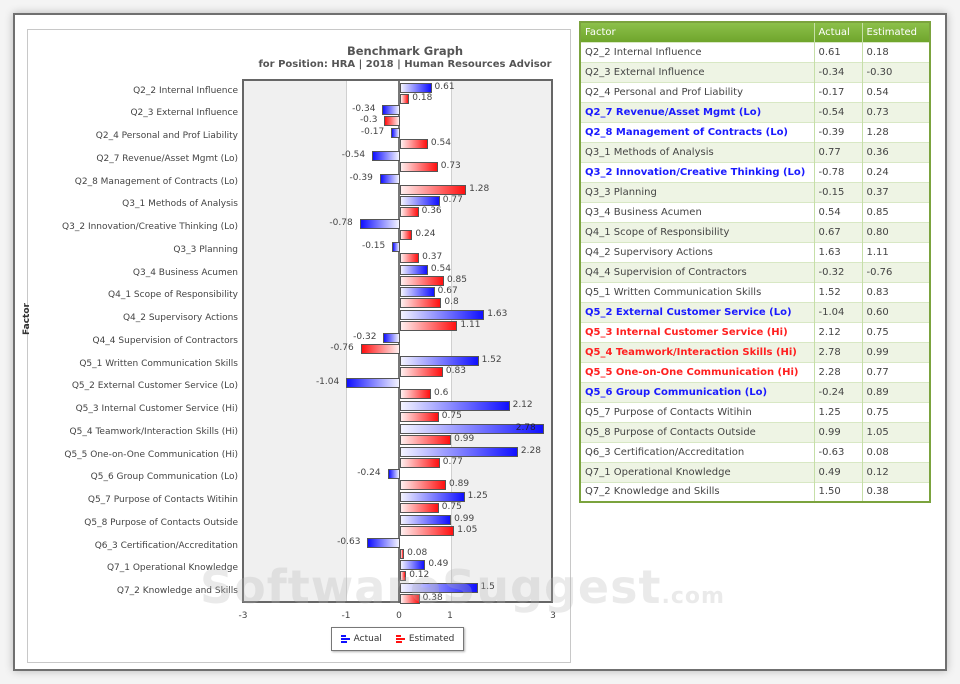 The width and height of the screenshot is (960, 684). I want to click on cell-estimated: 0.12, so click(896, 471).